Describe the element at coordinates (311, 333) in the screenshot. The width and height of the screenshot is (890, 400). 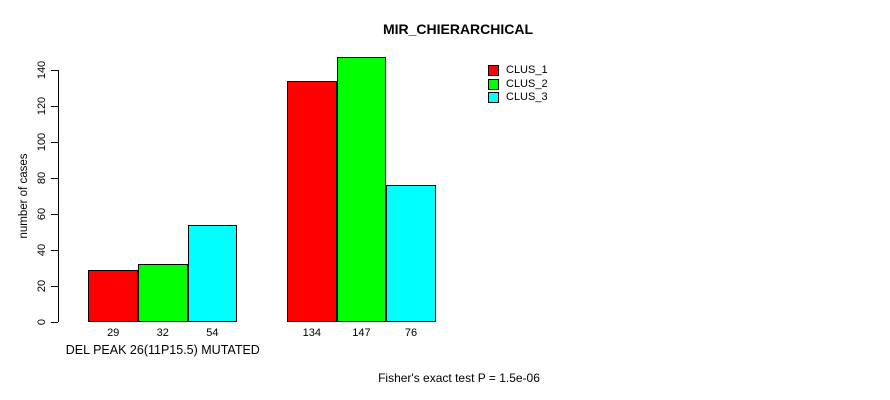
I see `bar-value-label: 134` at that location.